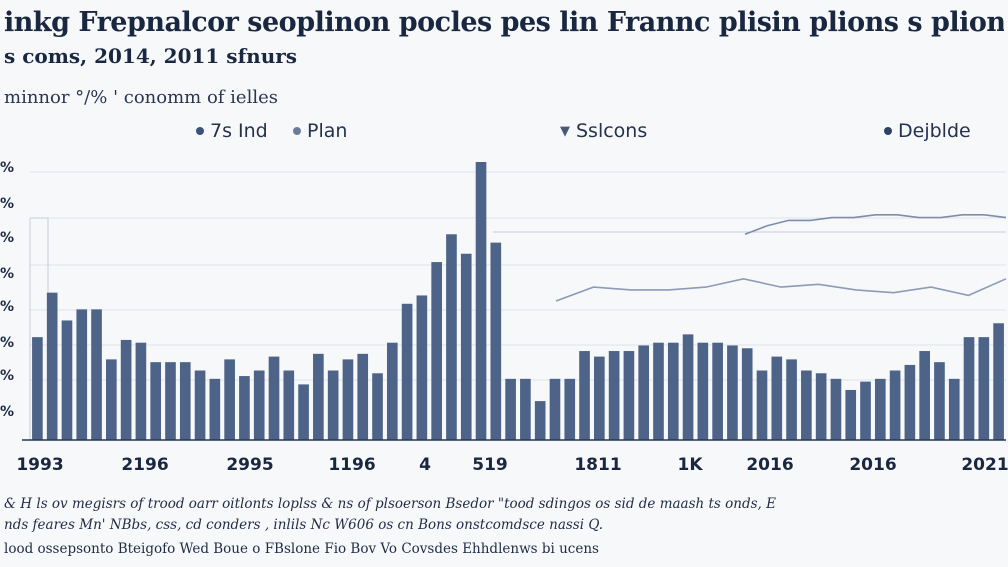  I want to click on legend-label: Plan, so click(327, 131).